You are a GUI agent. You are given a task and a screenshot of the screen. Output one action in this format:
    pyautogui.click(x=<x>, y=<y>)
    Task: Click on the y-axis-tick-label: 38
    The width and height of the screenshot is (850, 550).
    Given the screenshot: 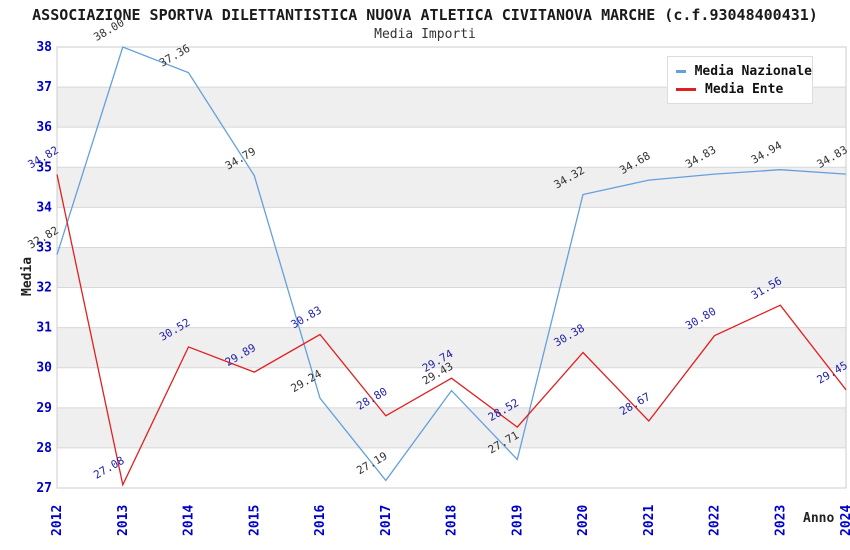 What is the action you would take?
    pyautogui.click(x=44, y=47)
    